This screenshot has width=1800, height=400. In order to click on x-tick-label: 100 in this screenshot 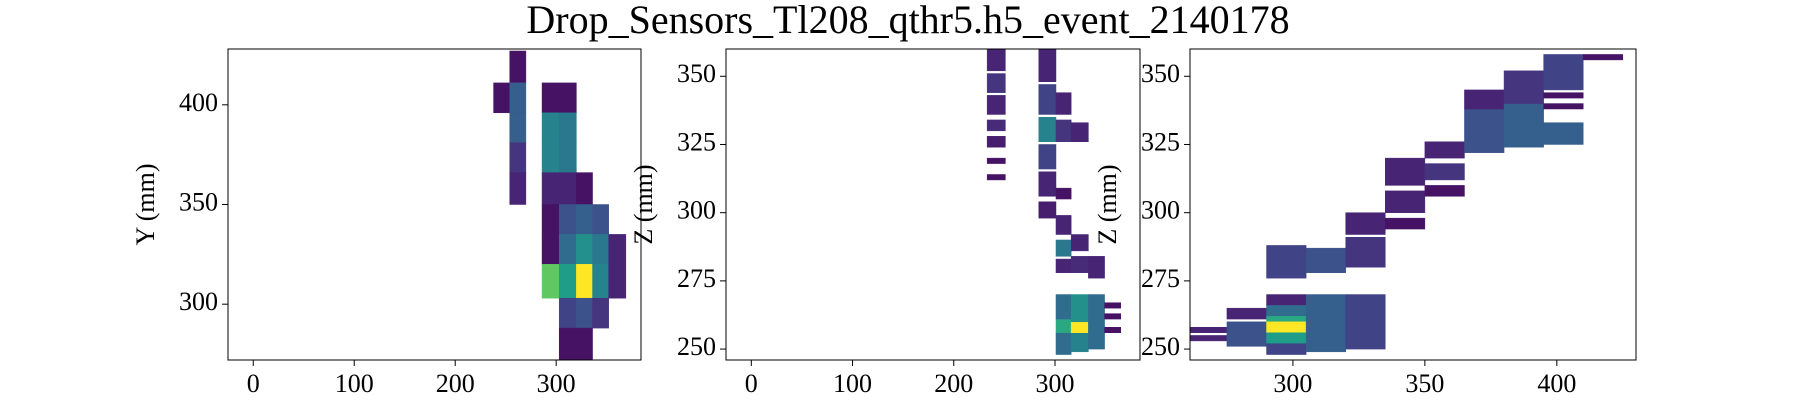, I will do `click(354, 383)`.